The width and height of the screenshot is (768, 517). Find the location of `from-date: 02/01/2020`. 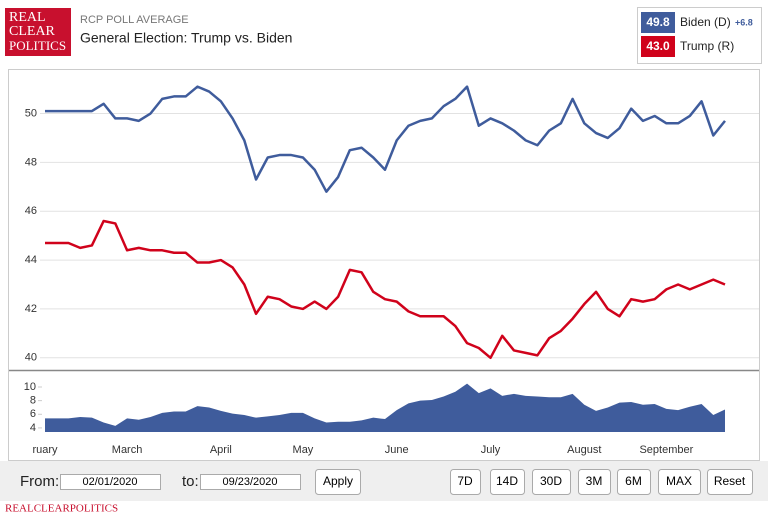

from-date: 02/01/2020 is located at coordinates (109, 482).